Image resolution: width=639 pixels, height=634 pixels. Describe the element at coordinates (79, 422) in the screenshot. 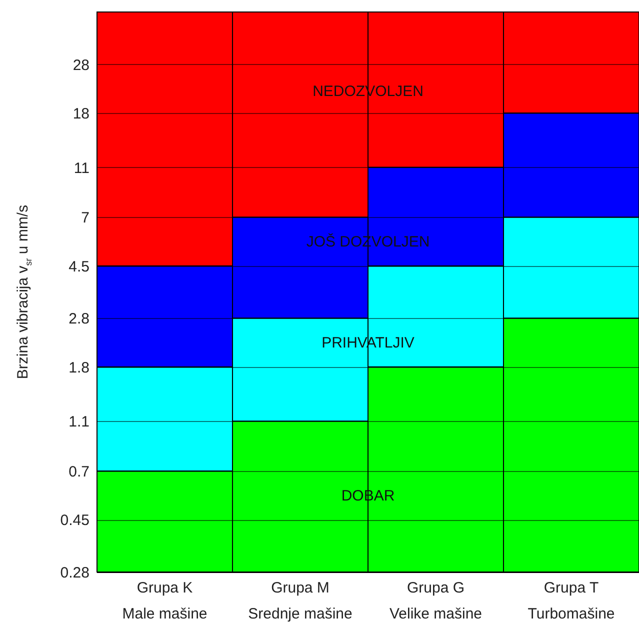

I see `y-tick-label: 1.1` at that location.